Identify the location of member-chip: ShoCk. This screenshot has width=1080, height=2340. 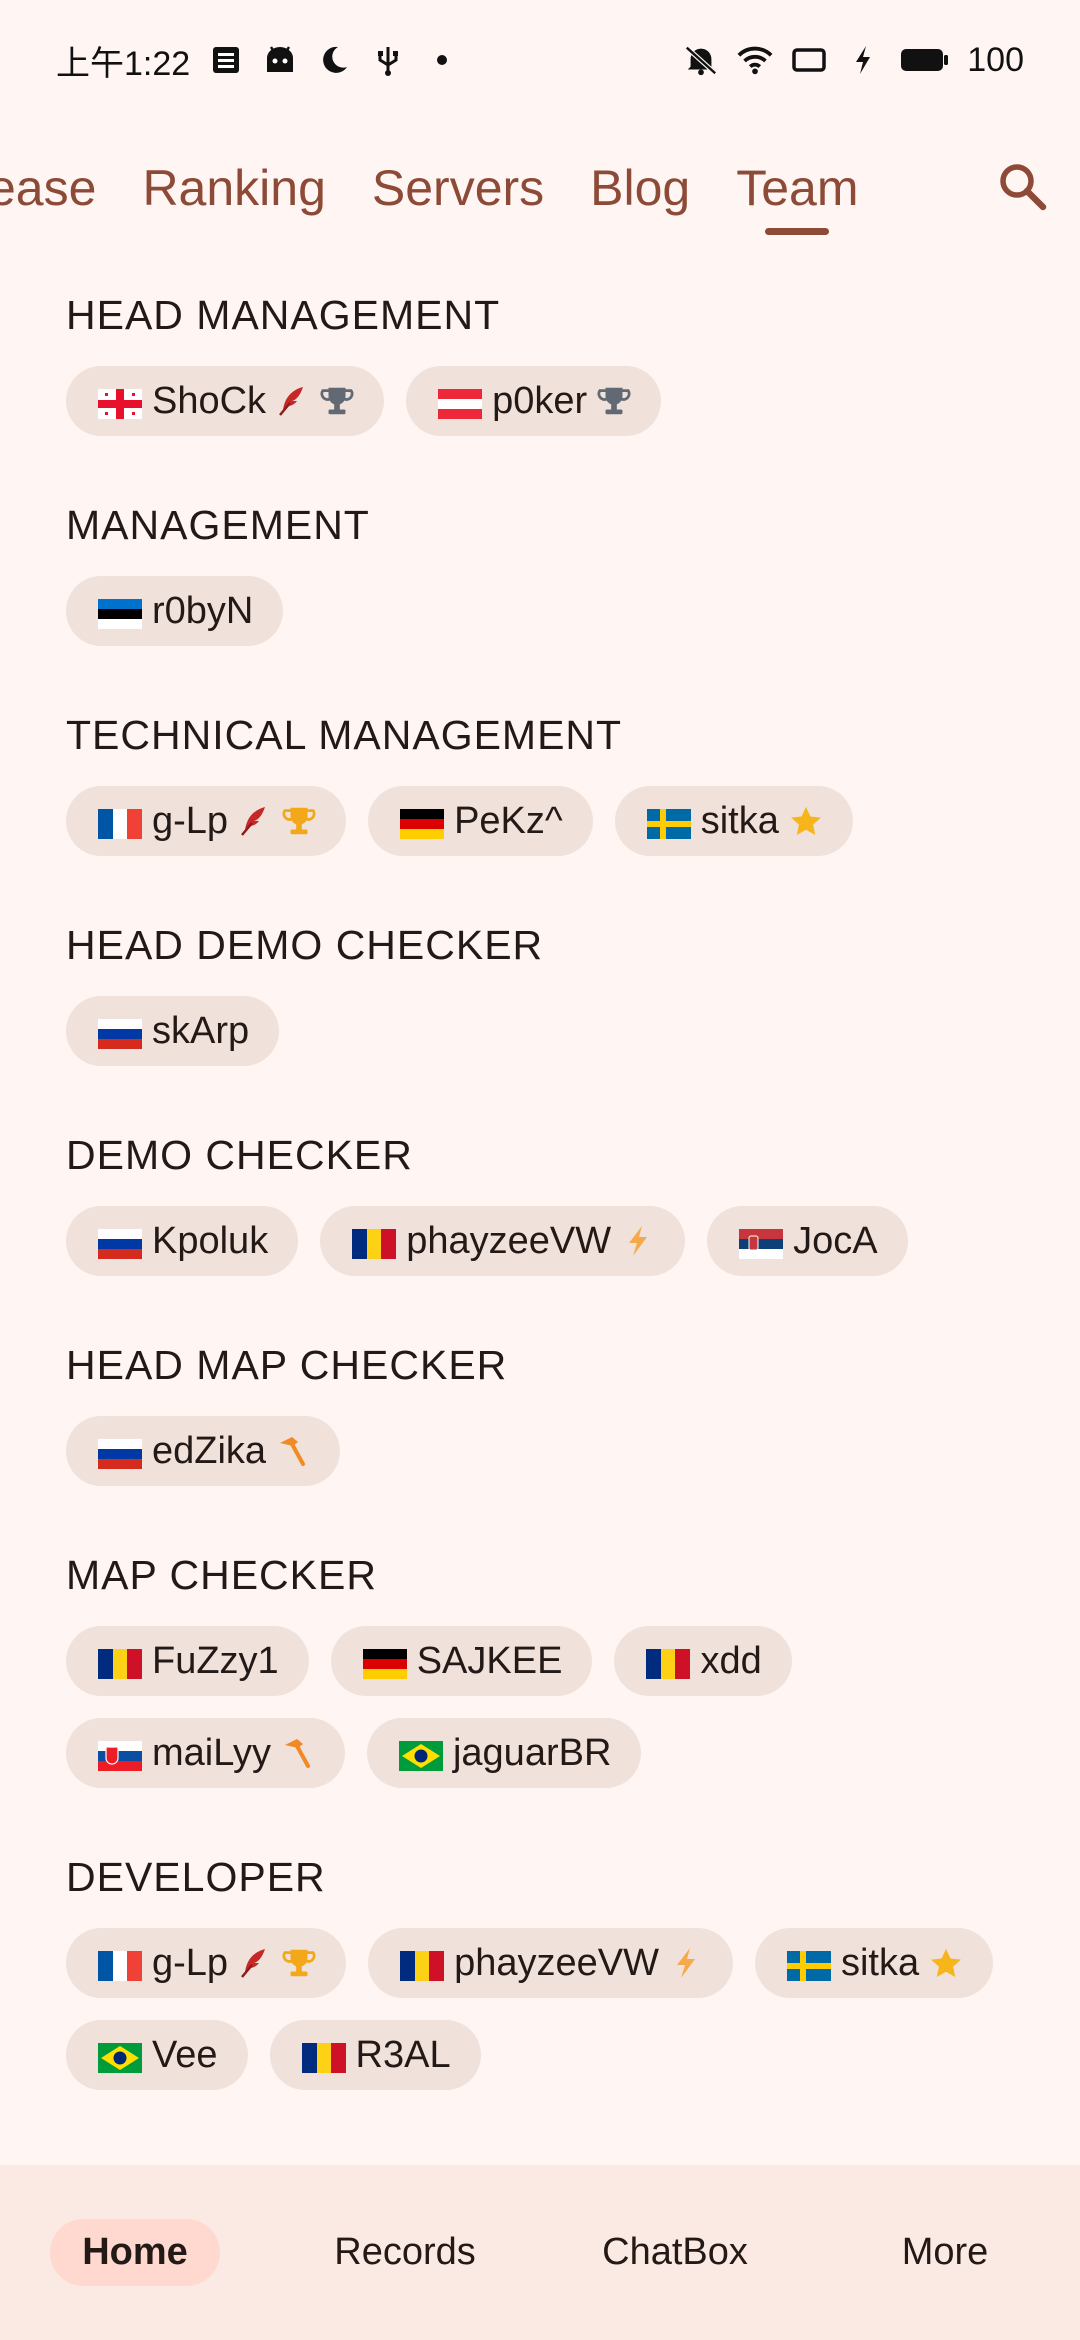
(225, 401).